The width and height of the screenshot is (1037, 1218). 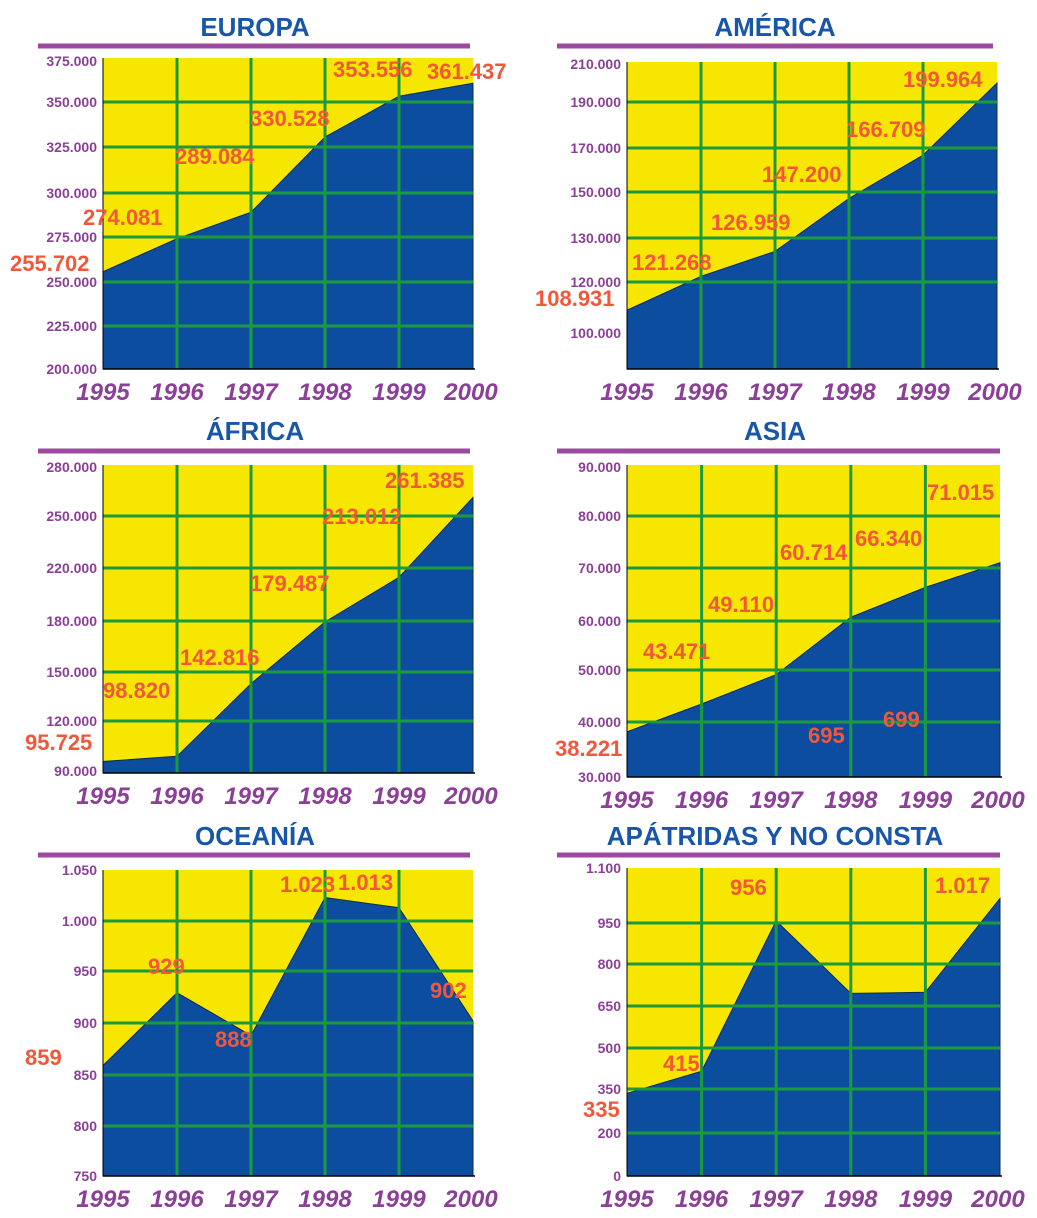 What do you see at coordinates (71, 369) in the screenshot?
I see `y-tick-label: 200.000` at bounding box center [71, 369].